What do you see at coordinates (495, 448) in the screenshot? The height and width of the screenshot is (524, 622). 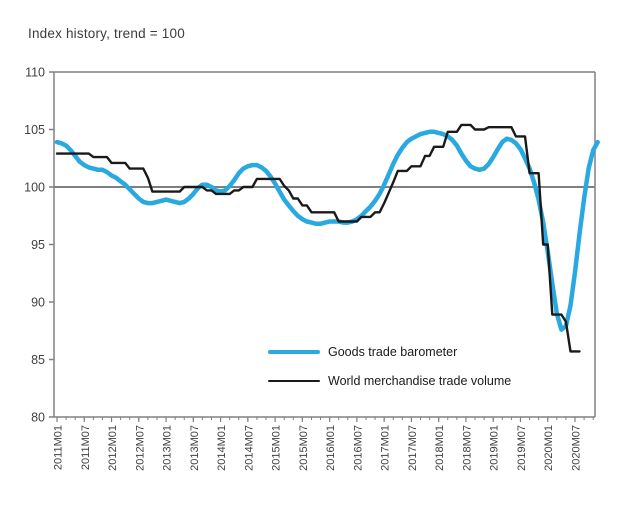 I see `x-tick-label: 2019M01` at bounding box center [495, 448].